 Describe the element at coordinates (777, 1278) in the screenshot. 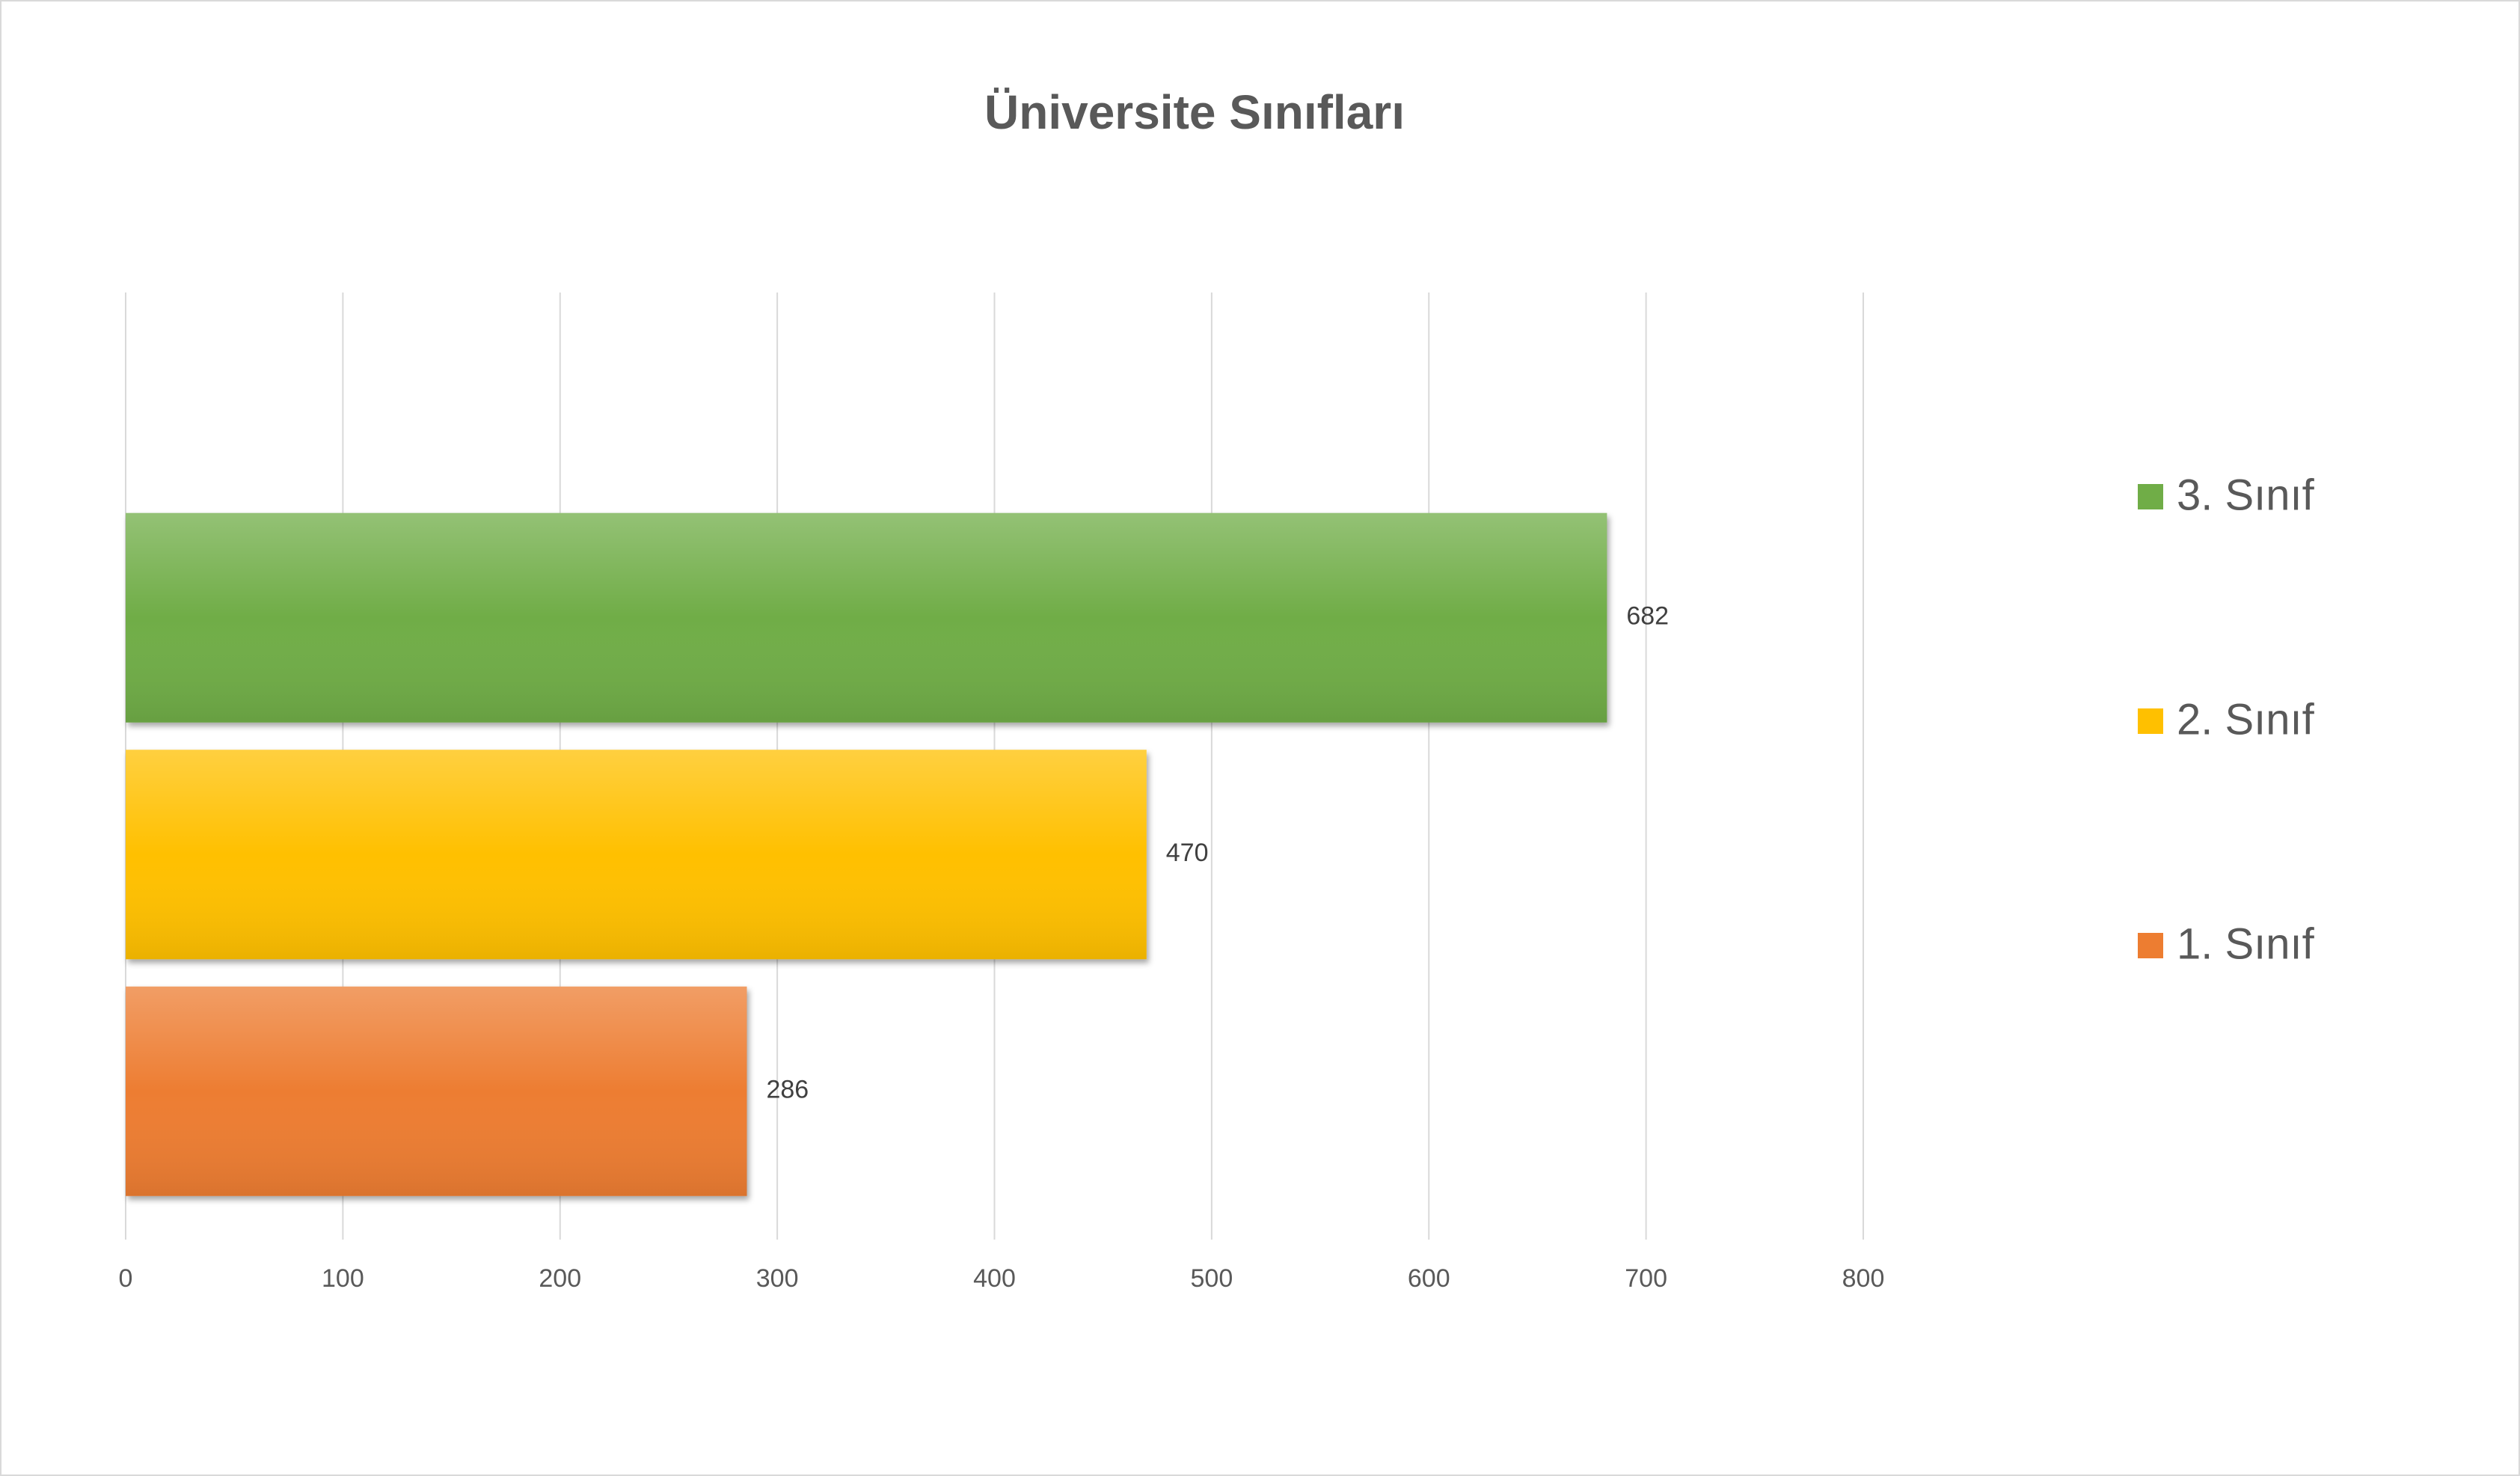

I see `x-tick-label: 300` at that location.